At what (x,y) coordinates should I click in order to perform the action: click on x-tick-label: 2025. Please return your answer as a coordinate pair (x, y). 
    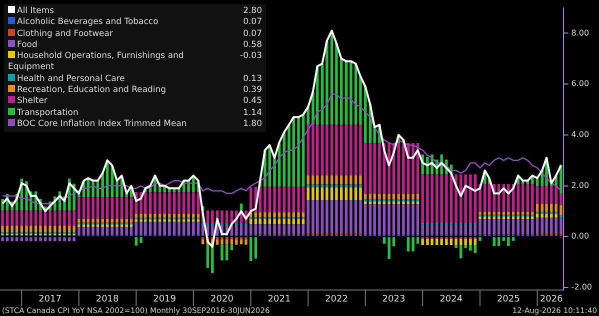
    Looking at the image, I should click on (508, 299).